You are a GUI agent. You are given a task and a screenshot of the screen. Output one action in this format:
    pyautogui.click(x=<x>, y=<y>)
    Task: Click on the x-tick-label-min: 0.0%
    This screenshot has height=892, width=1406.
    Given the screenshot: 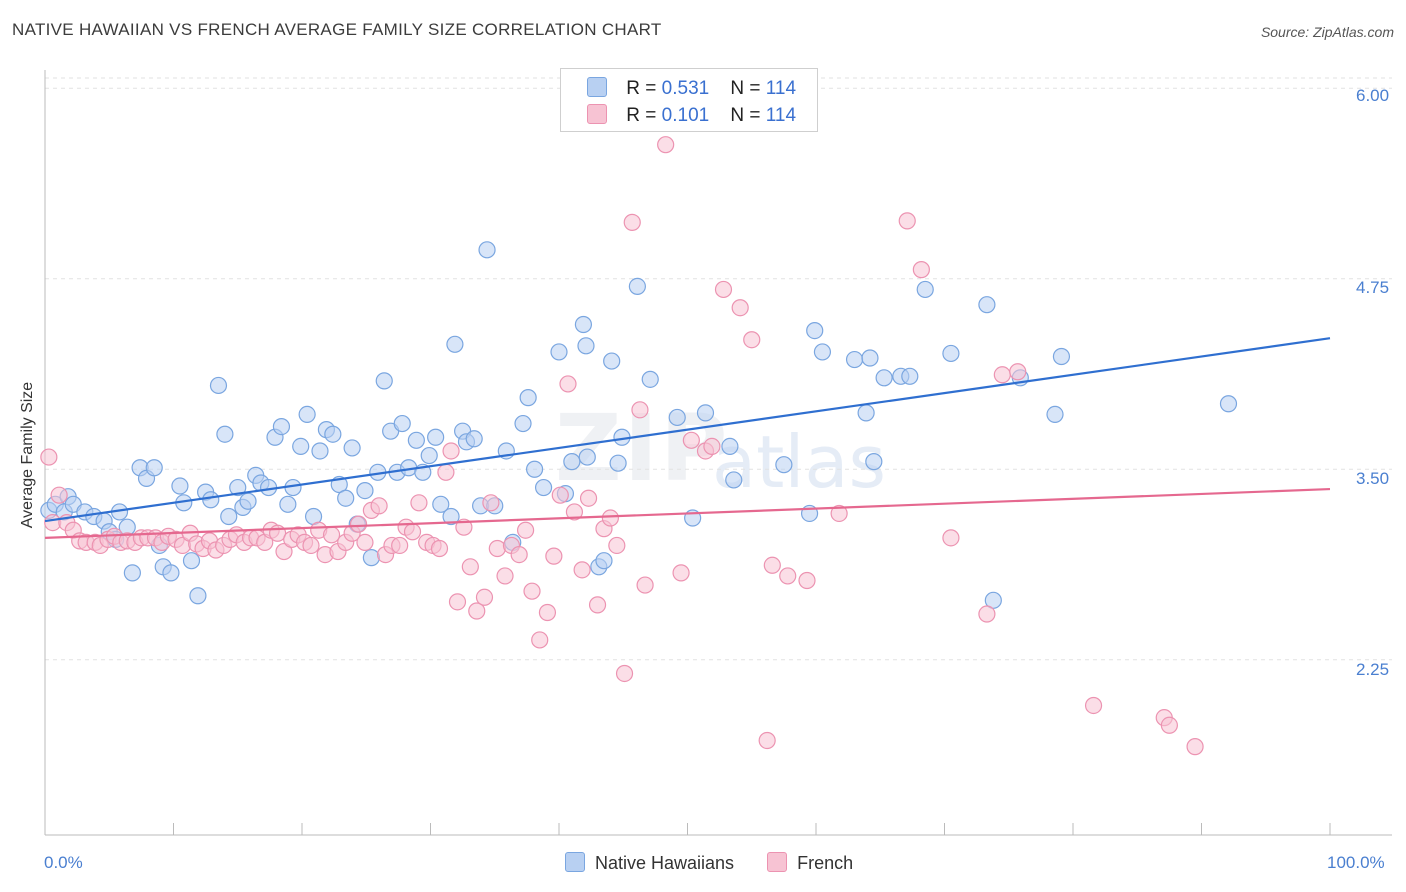 What is the action you would take?
    pyautogui.click(x=63, y=862)
    